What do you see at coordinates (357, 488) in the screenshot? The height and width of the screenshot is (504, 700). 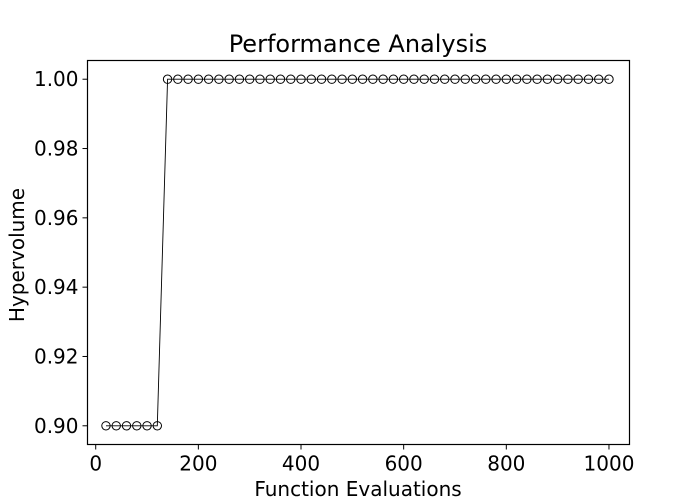 I see `x-axis-label: Function Evaluations` at bounding box center [357, 488].